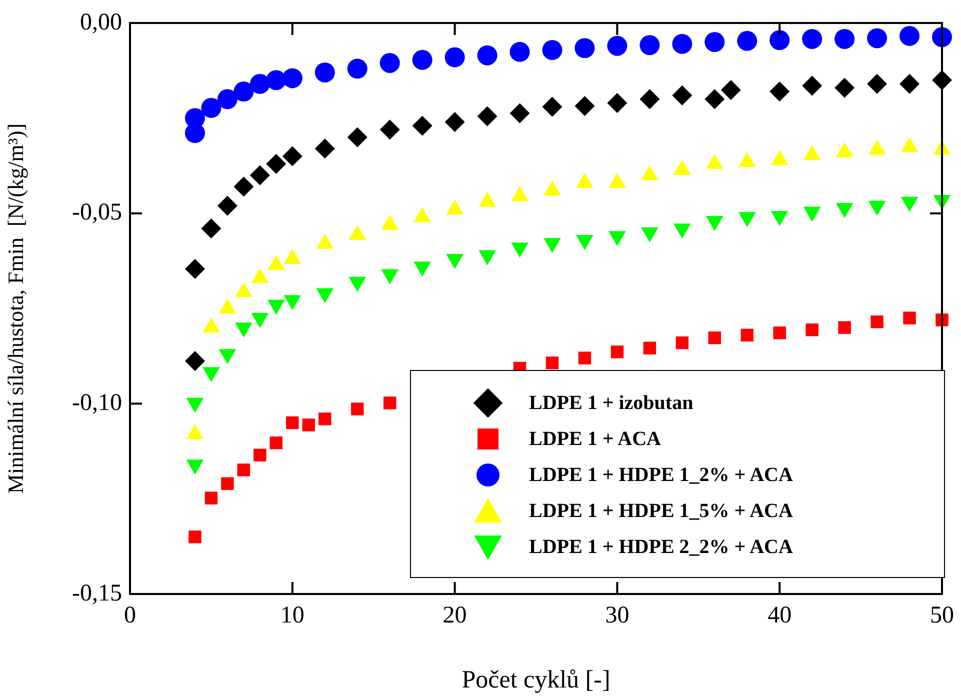 The width and height of the screenshot is (961, 700). What do you see at coordinates (661, 475) in the screenshot?
I see `legend-label: LDPE 1 + HDPE 1_2% + ACA` at bounding box center [661, 475].